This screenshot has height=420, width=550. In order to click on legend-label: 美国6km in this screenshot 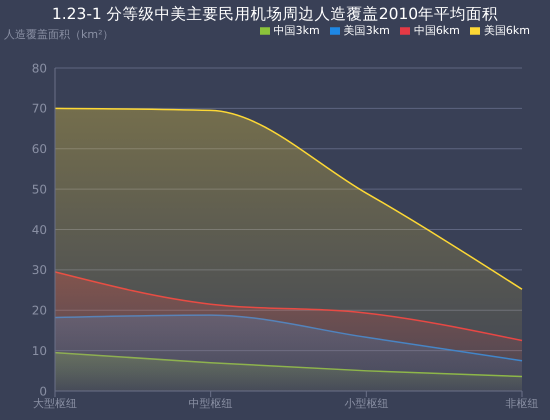, I will do `click(507, 30)`.